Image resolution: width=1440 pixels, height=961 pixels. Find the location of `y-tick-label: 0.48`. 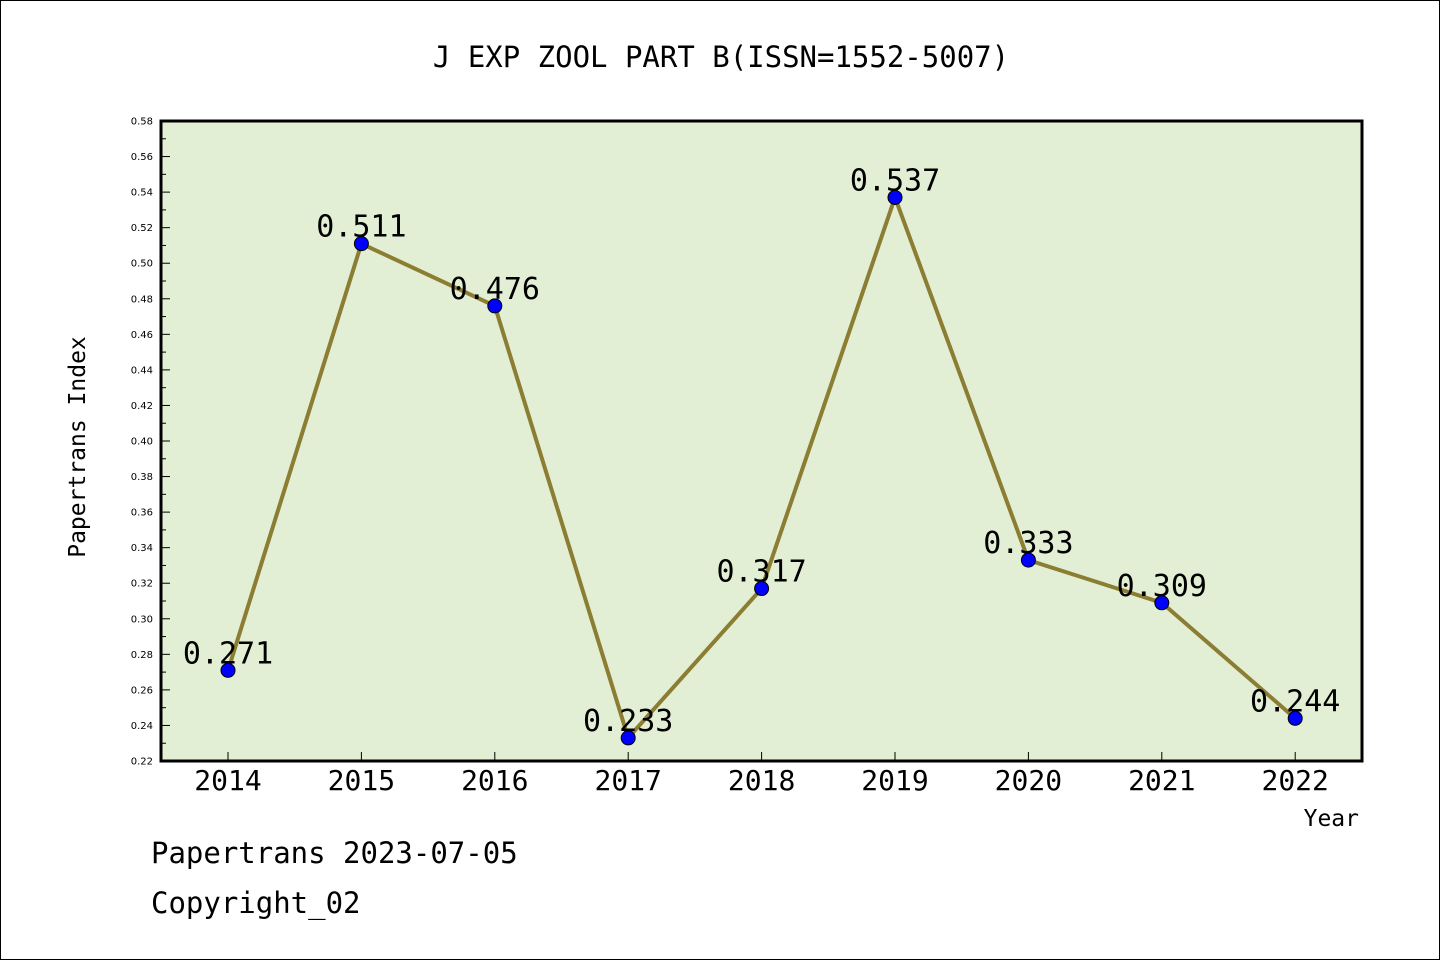

y-tick-label: 0.48 is located at coordinates (142, 299).